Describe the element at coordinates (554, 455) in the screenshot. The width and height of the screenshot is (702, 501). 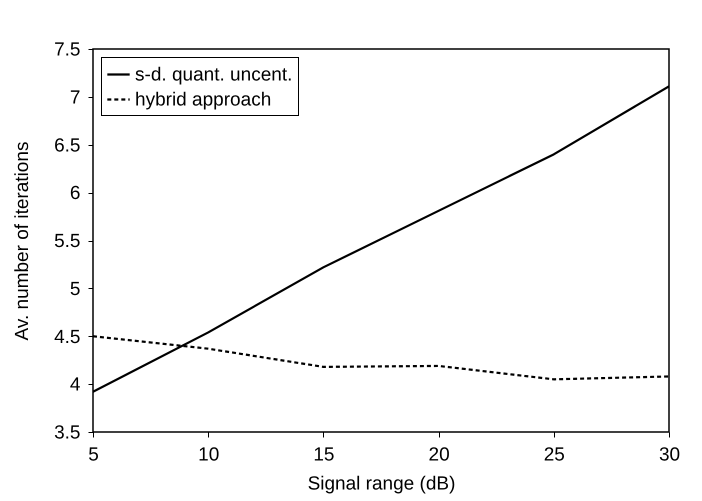
I see `x-tick-label: 25` at that location.